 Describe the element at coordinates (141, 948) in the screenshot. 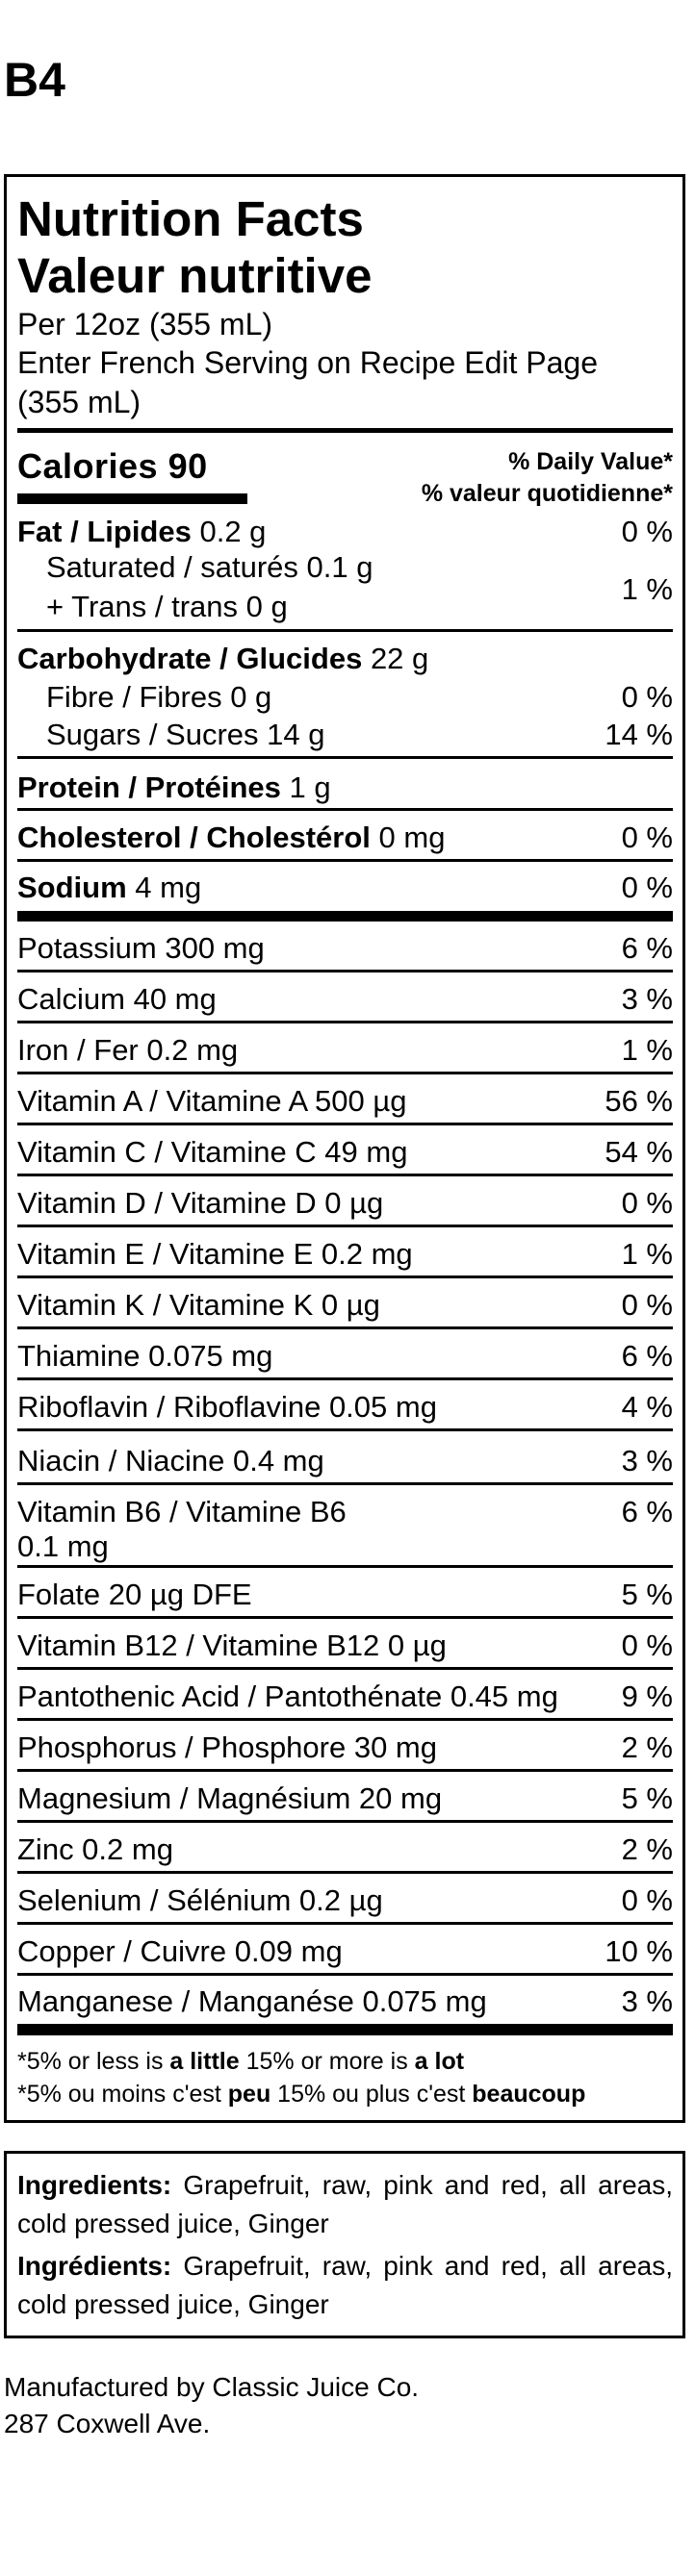

I see `nutrient-label: Potassium 300 mg` at that location.